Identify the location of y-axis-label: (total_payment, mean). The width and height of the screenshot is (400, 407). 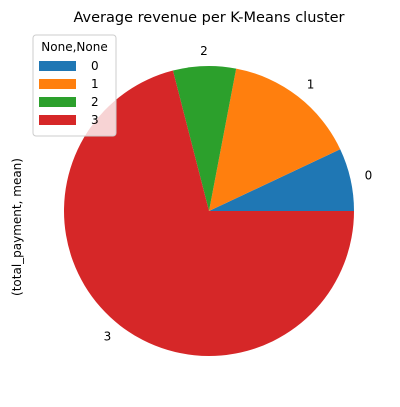
(17, 227).